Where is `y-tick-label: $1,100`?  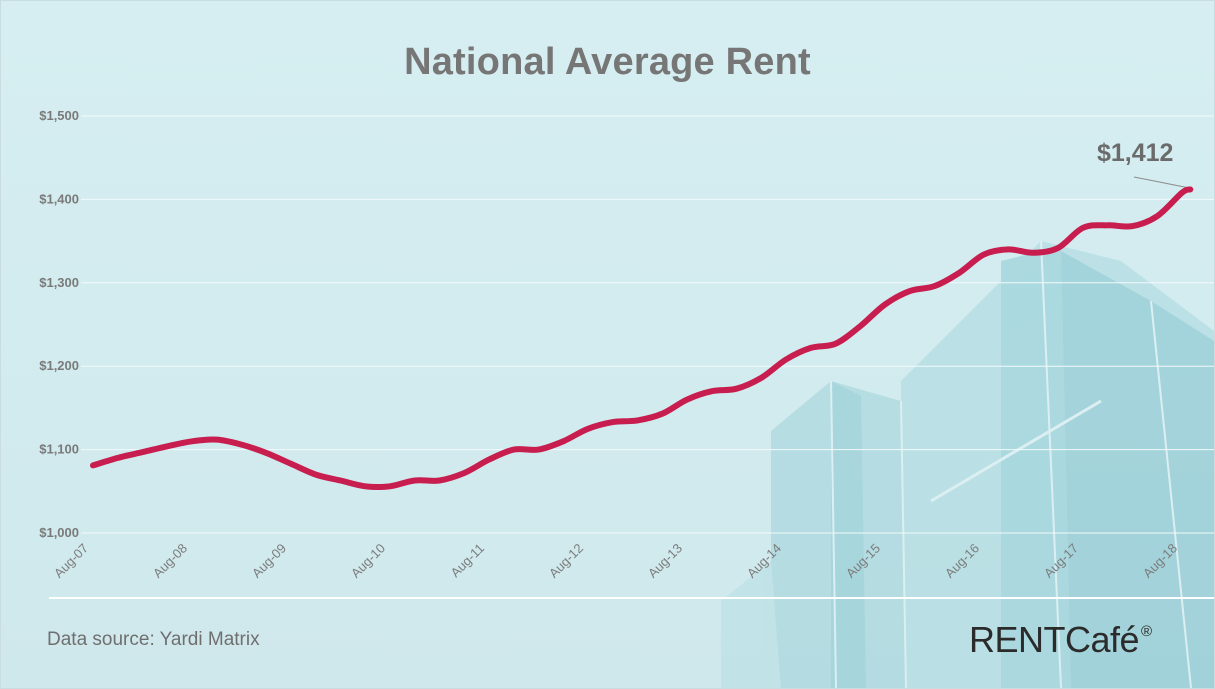 y-tick-label: $1,100 is located at coordinates (59, 449).